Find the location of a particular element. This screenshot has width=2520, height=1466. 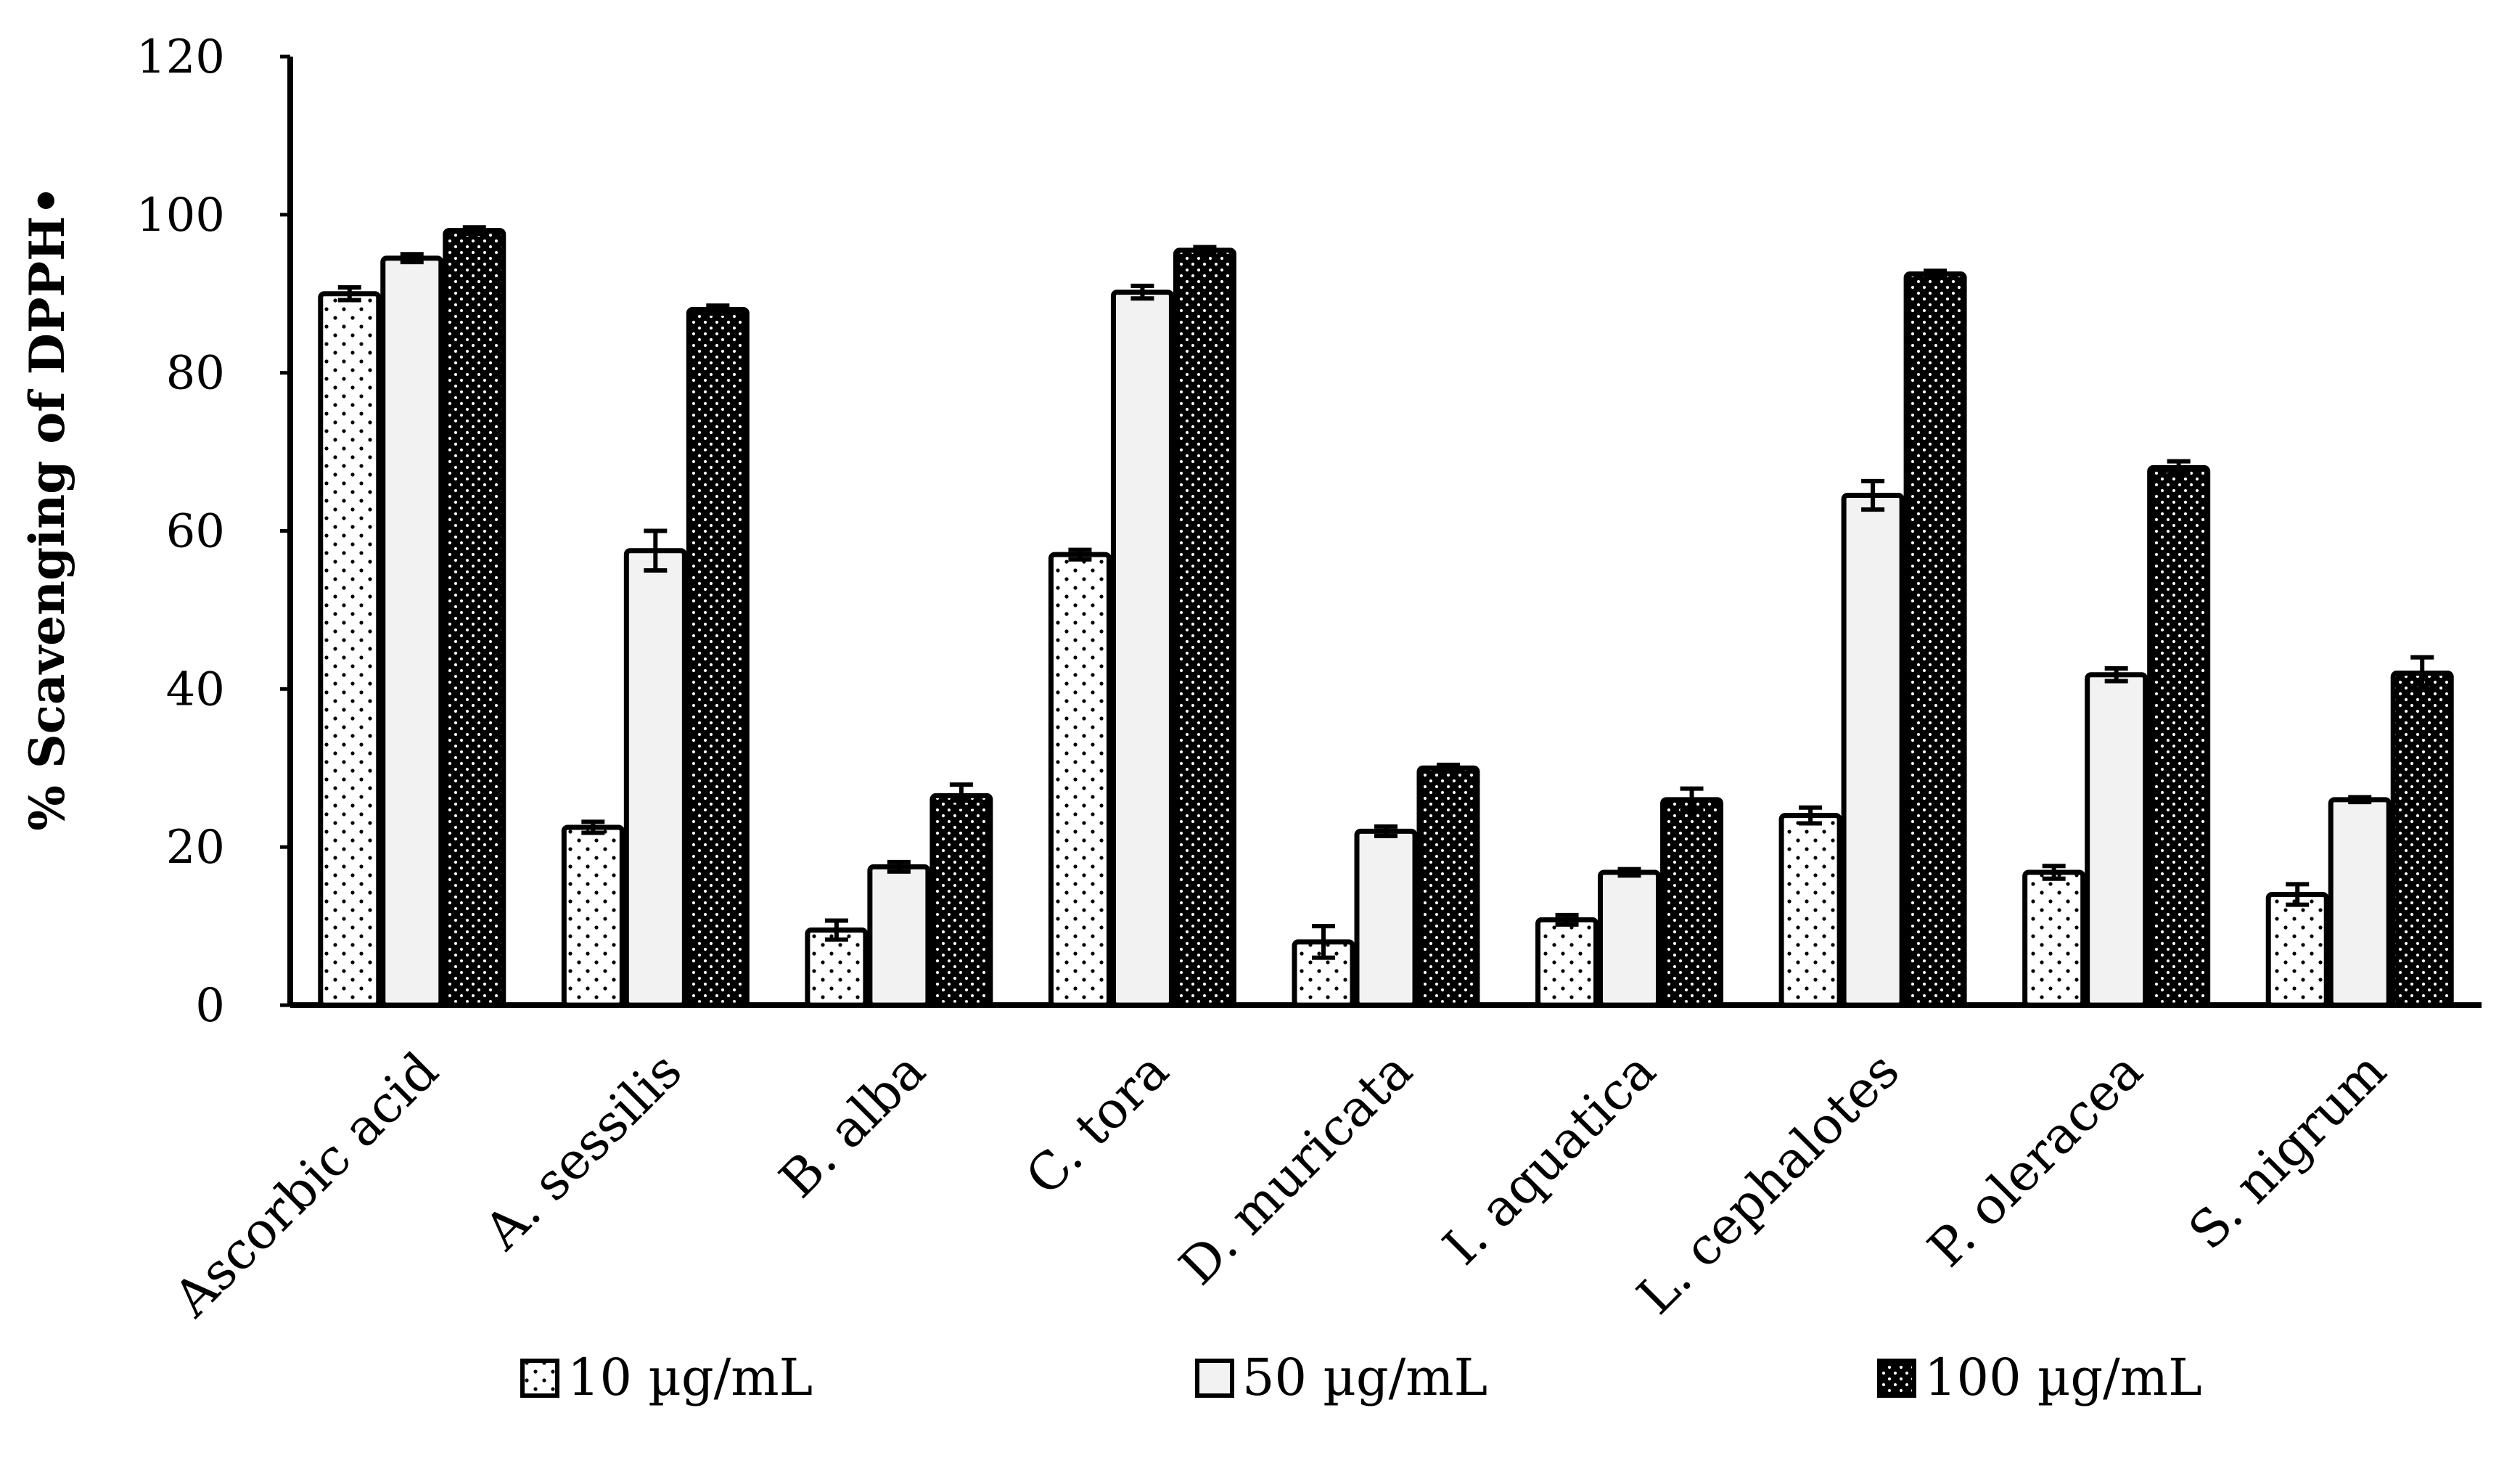

legend-item: 100 µg/mL is located at coordinates (2039, 1377).